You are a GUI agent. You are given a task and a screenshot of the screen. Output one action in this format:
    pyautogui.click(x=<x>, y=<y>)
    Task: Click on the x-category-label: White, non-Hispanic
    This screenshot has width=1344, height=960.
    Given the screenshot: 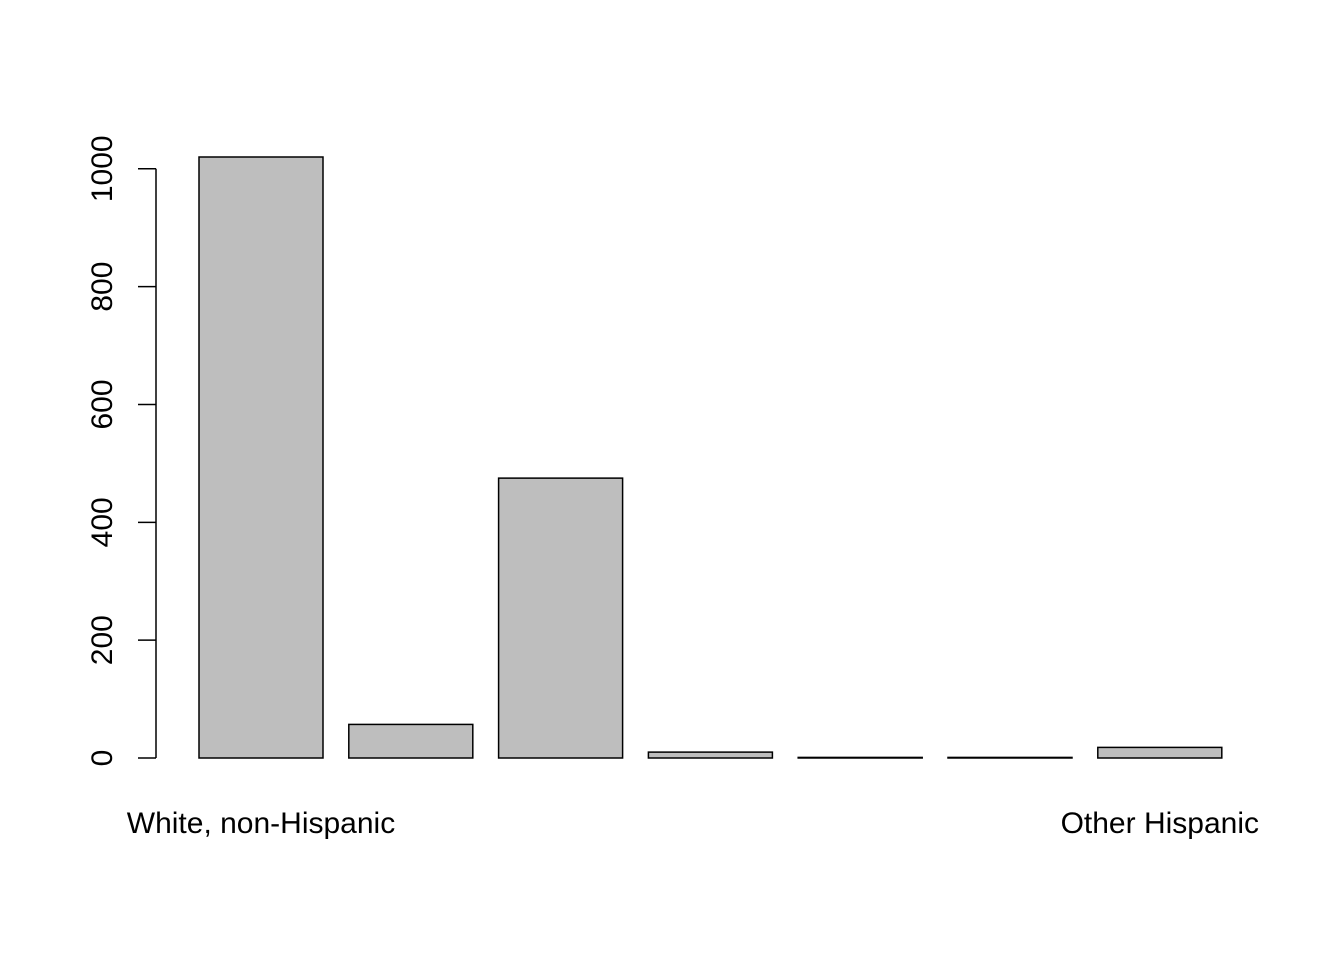 What is the action you would take?
    pyautogui.click(x=261, y=823)
    